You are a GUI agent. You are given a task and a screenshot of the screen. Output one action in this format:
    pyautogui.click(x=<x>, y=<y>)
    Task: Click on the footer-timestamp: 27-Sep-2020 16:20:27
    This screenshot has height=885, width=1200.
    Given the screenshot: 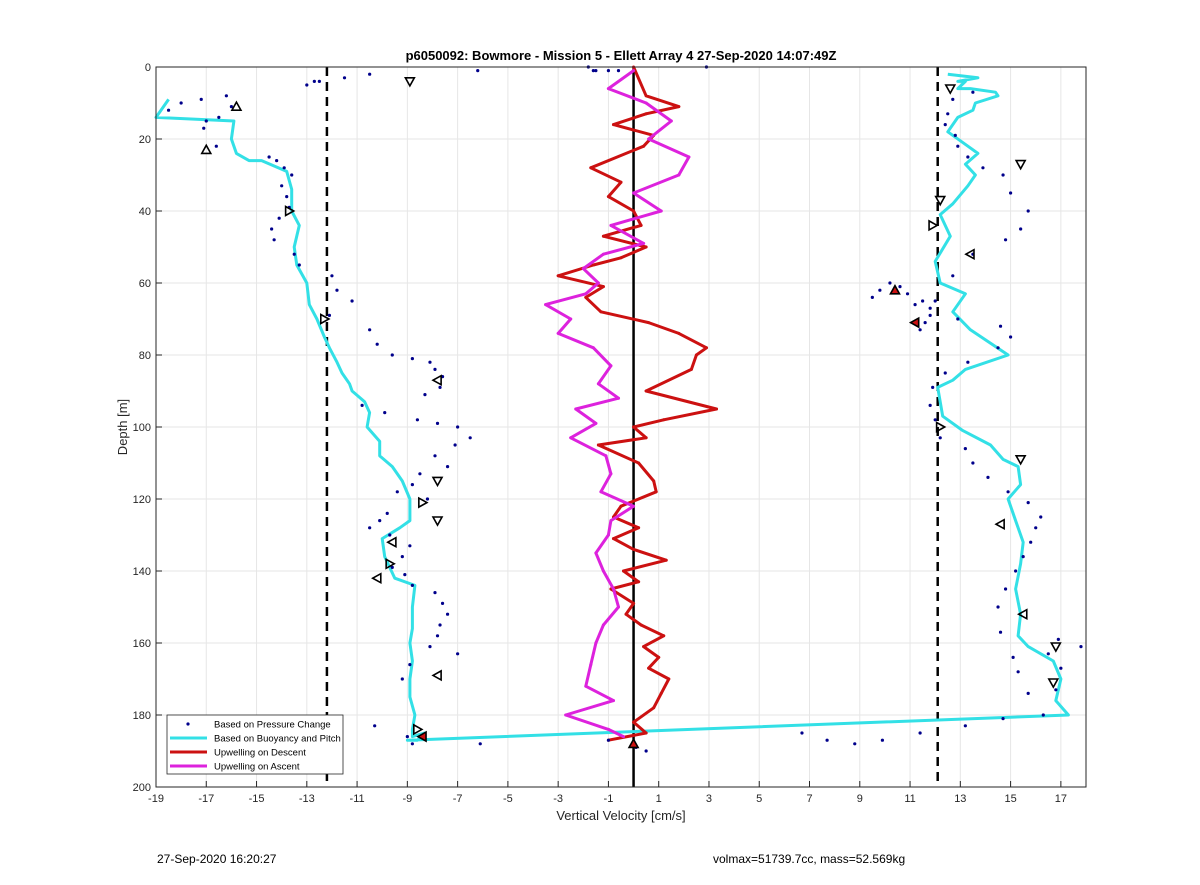 What is the action you would take?
    pyautogui.click(x=217, y=859)
    